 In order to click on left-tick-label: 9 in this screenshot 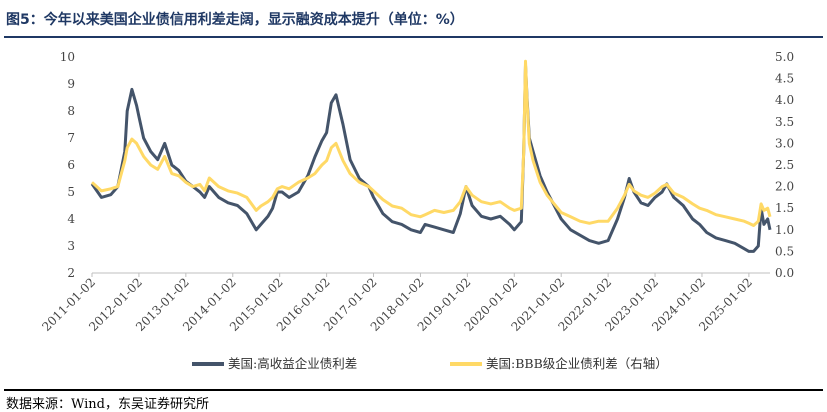, I will do `click(71, 84)`.